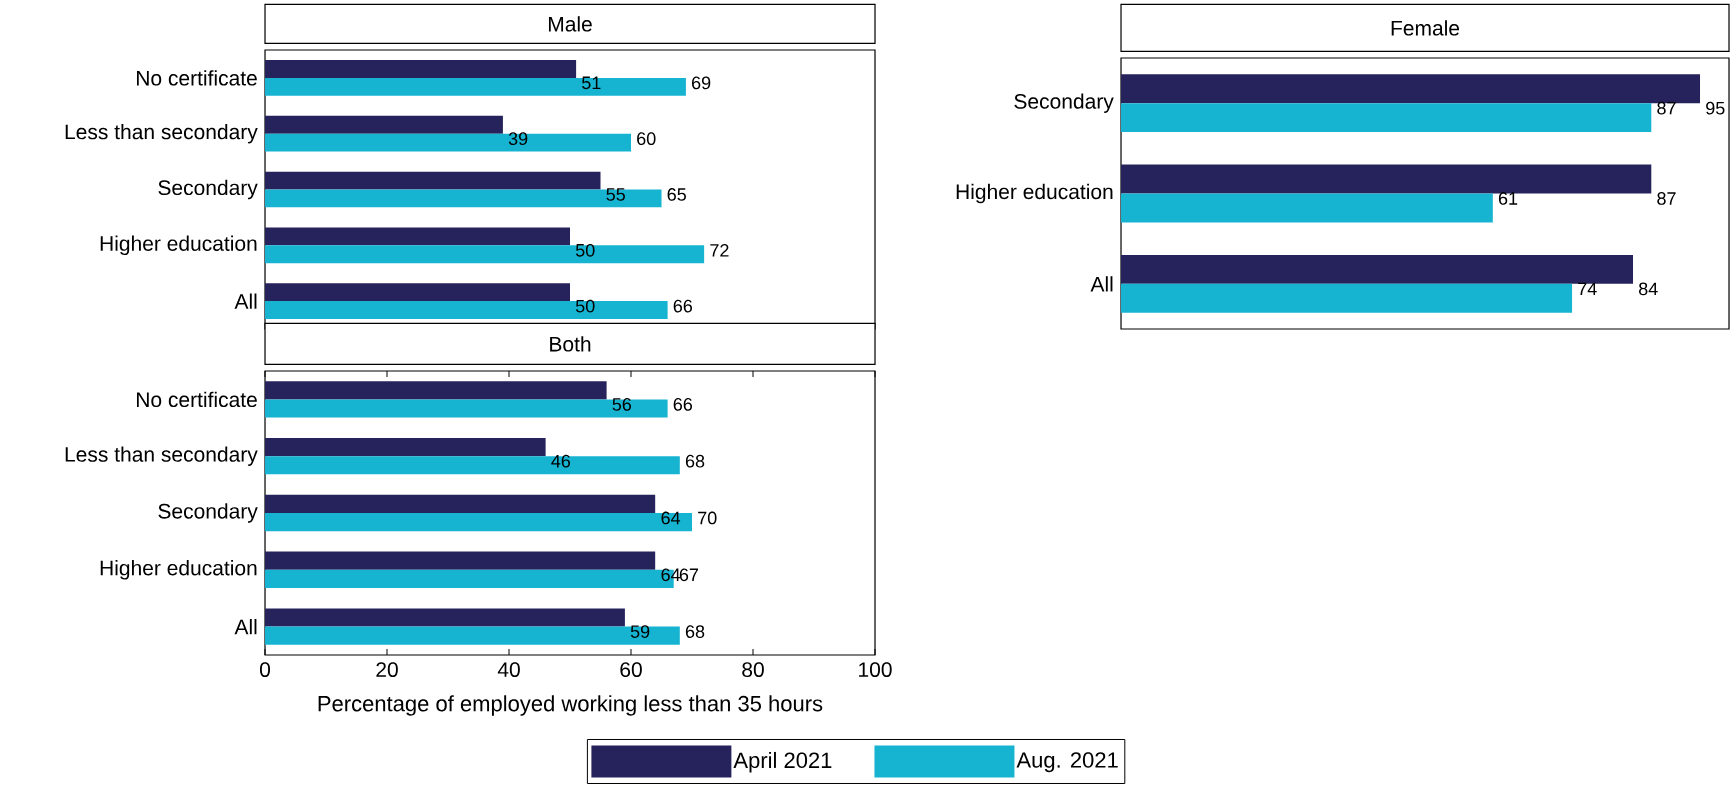 The height and width of the screenshot is (797, 1736). I want to click on data-label: 61, so click(1508, 198).